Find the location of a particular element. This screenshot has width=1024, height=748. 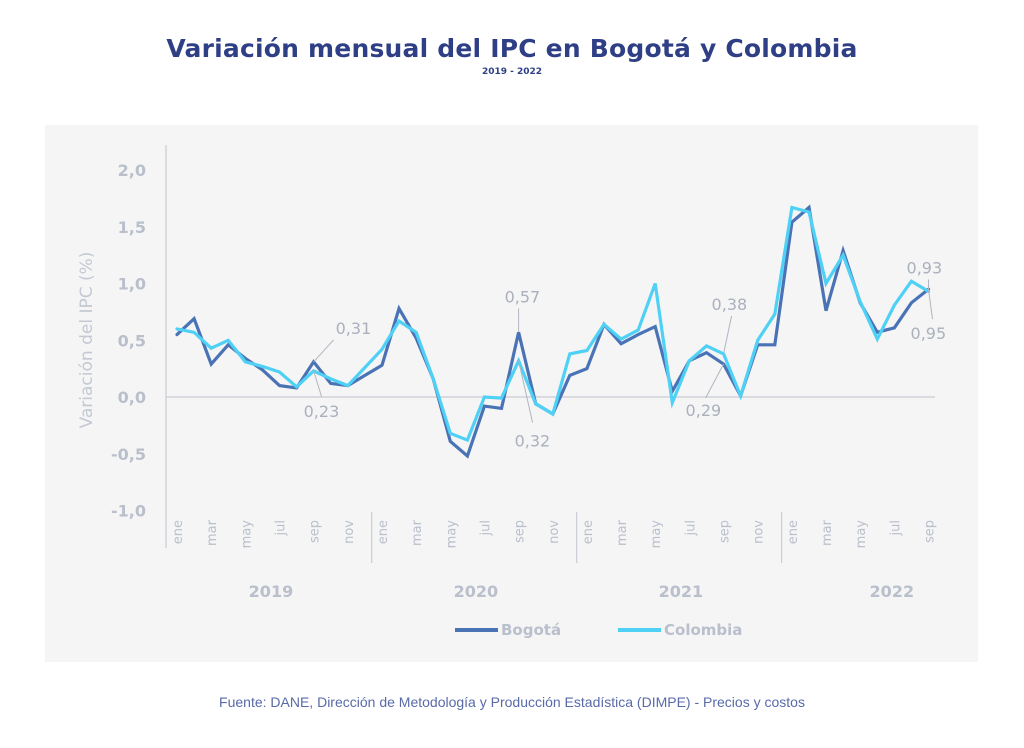

legend-item-colombia: Colombia is located at coordinates (680, 630).